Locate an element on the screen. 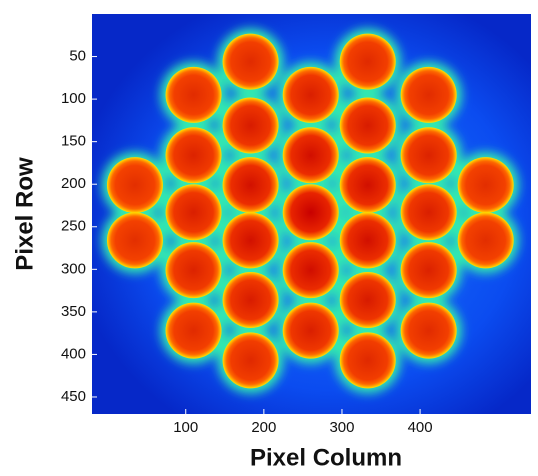 The height and width of the screenshot is (476, 538). y-tick-label: 100 is located at coordinates (73, 98).